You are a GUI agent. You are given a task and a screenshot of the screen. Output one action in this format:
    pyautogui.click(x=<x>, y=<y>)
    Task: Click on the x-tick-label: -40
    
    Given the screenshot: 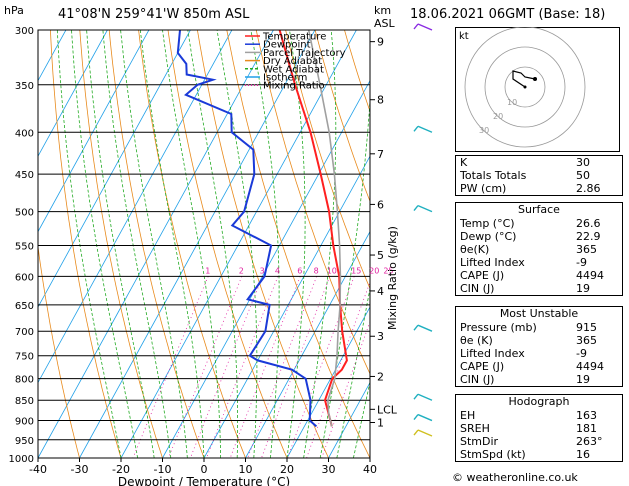 What is the action you would take?
    pyautogui.click(x=38, y=469)
    